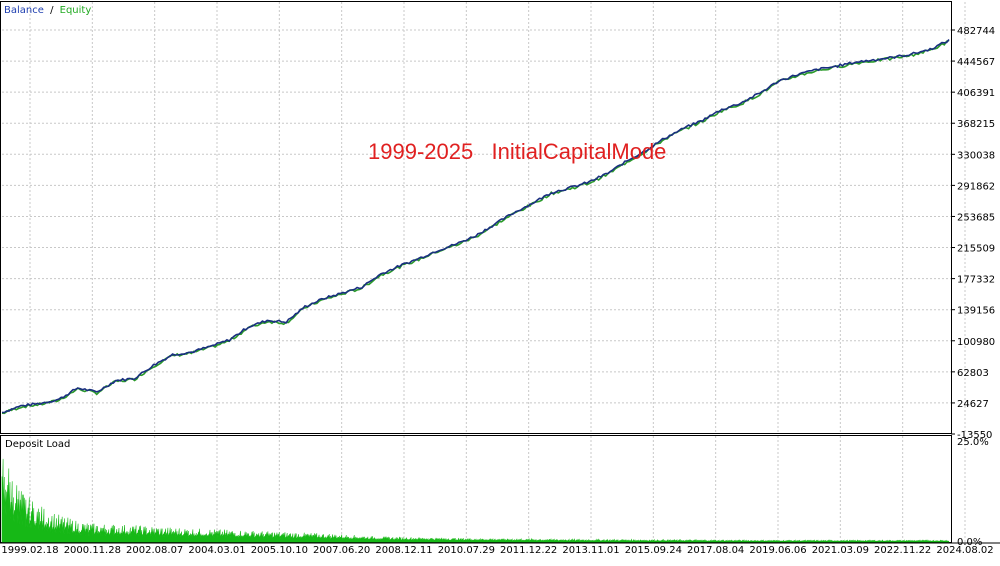 This screenshot has width=1000, height=566. I want to click on x-tick-label: 2004.03.01, so click(216, 550).